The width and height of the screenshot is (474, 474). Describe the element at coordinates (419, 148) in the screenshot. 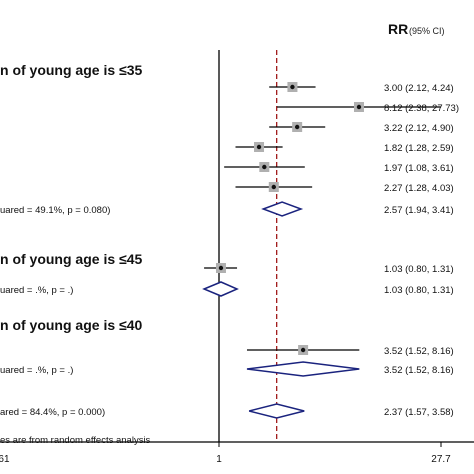

I see `estimate-label: 1.82 (1.28, 2.59)` at that location.